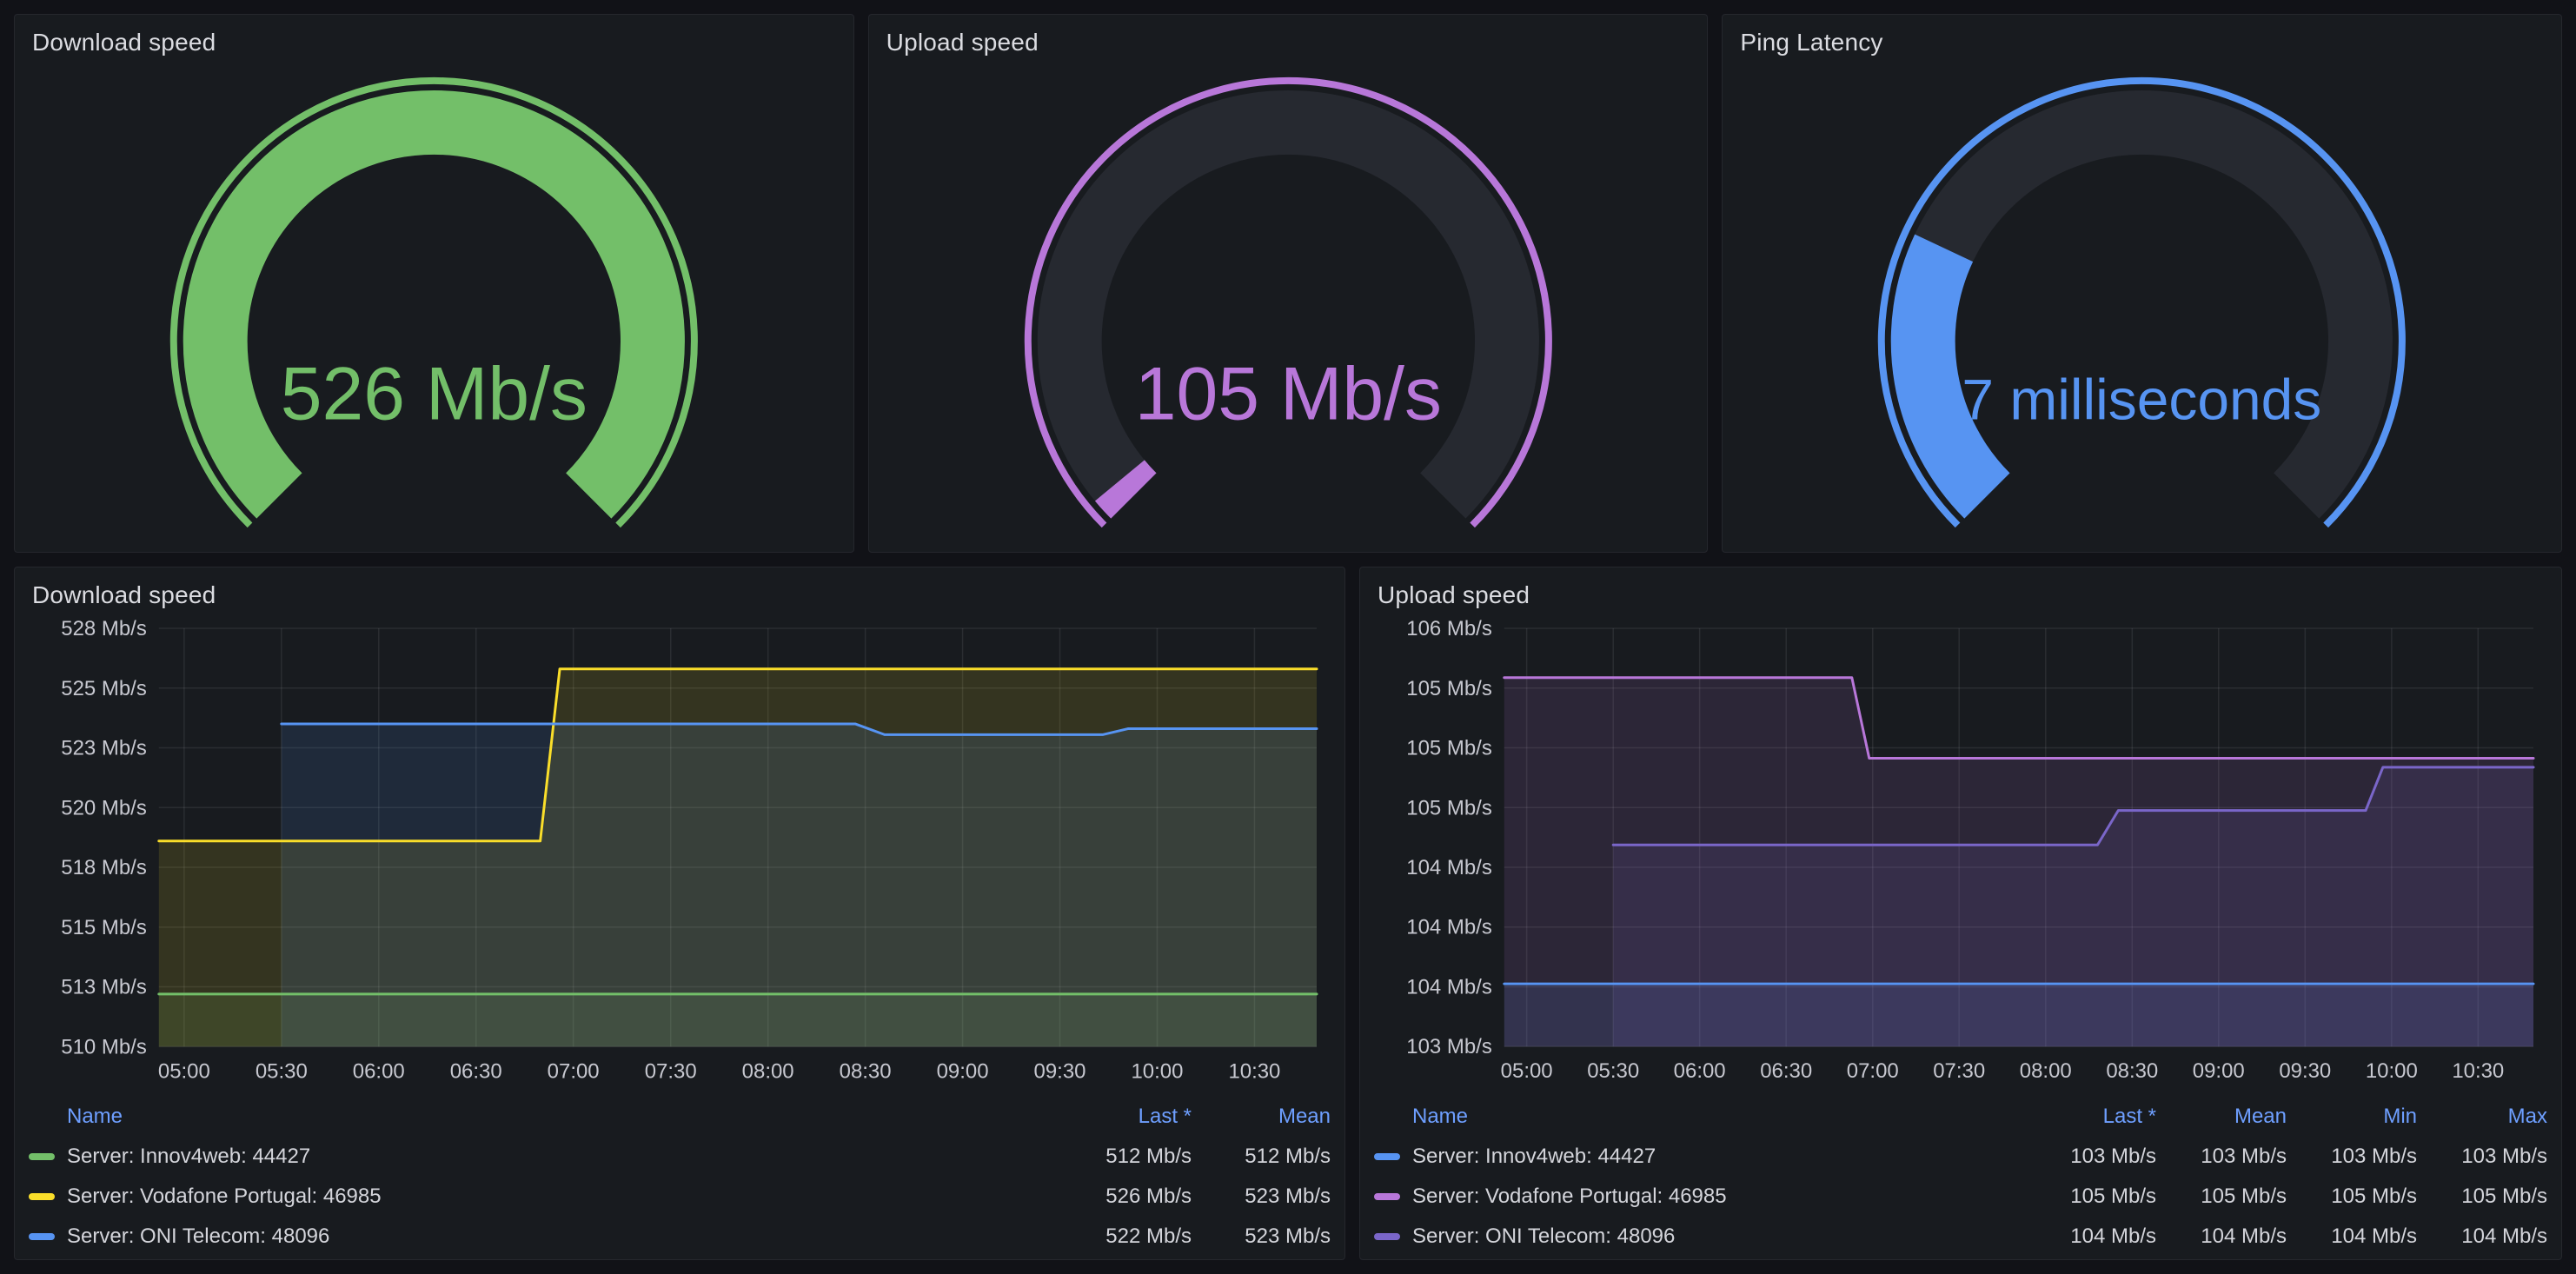 This screenshot has height=1274, width=2576. I want to click on svg-text: 525 Mb/s, so click(104, 689).